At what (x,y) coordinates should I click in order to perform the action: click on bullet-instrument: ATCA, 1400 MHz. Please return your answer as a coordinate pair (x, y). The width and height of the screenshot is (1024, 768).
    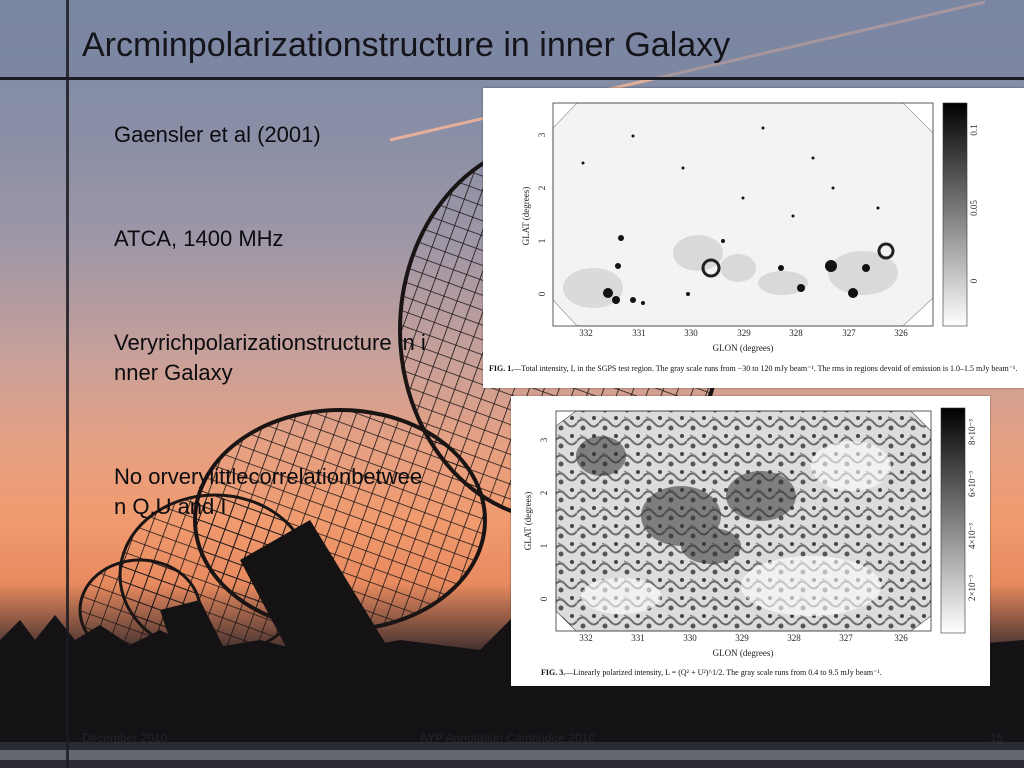
    Looking at the image, I should click on (199, 238).